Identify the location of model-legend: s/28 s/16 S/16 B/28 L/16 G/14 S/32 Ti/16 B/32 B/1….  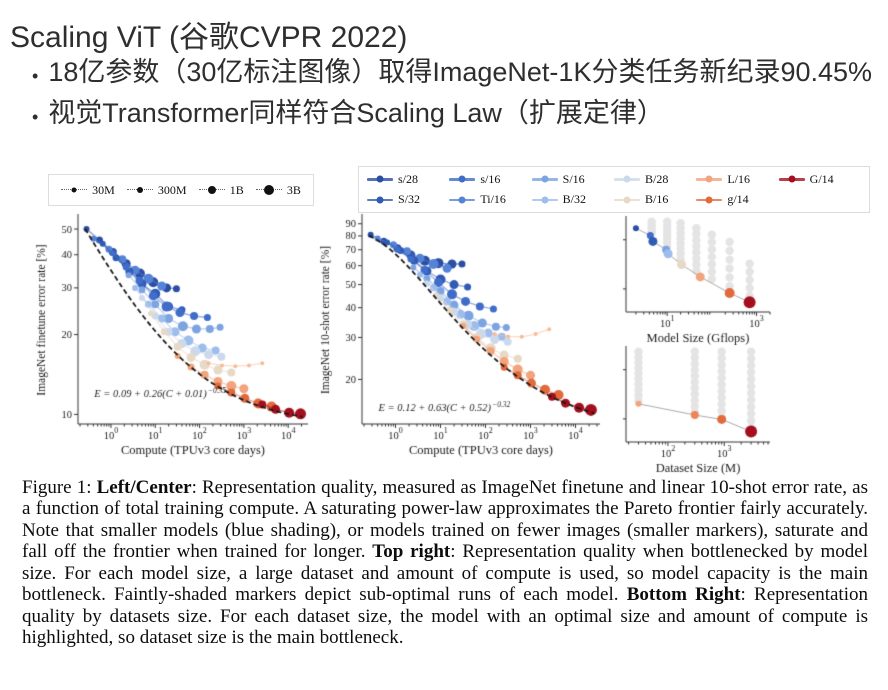
(614, 189).